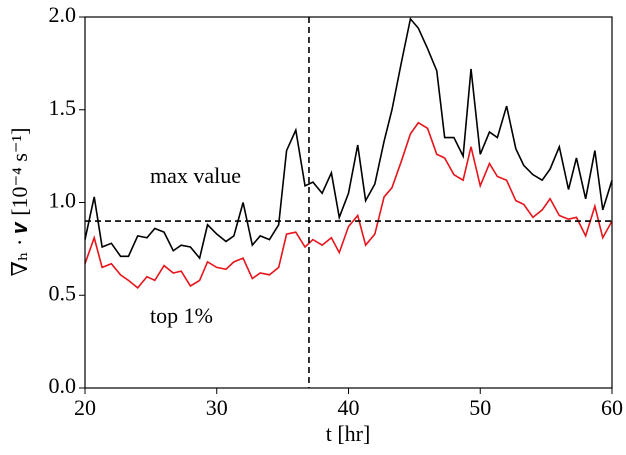  I want to click on x-axis-label: t [hr], so click(348, 433).